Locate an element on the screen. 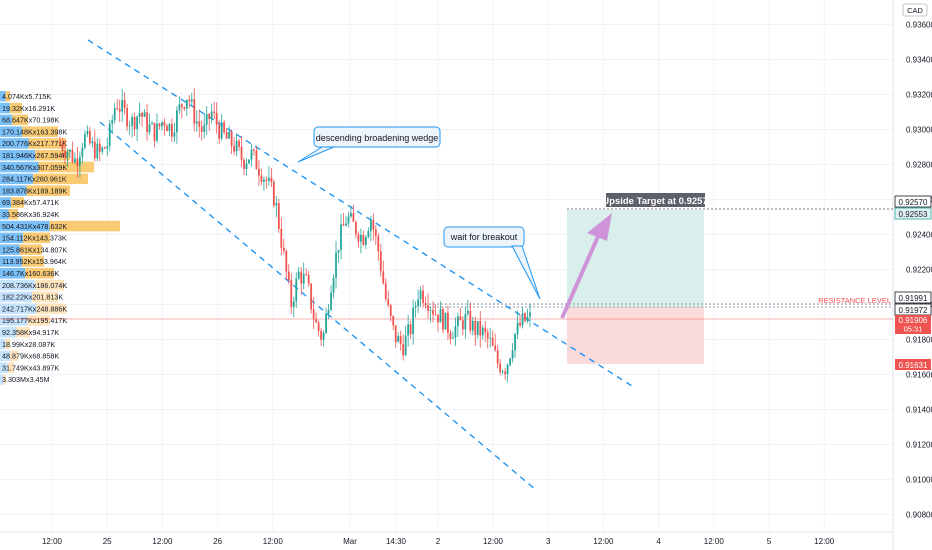  target-label: Upside Target at 0.9257 is located at coordinates (654, 201).